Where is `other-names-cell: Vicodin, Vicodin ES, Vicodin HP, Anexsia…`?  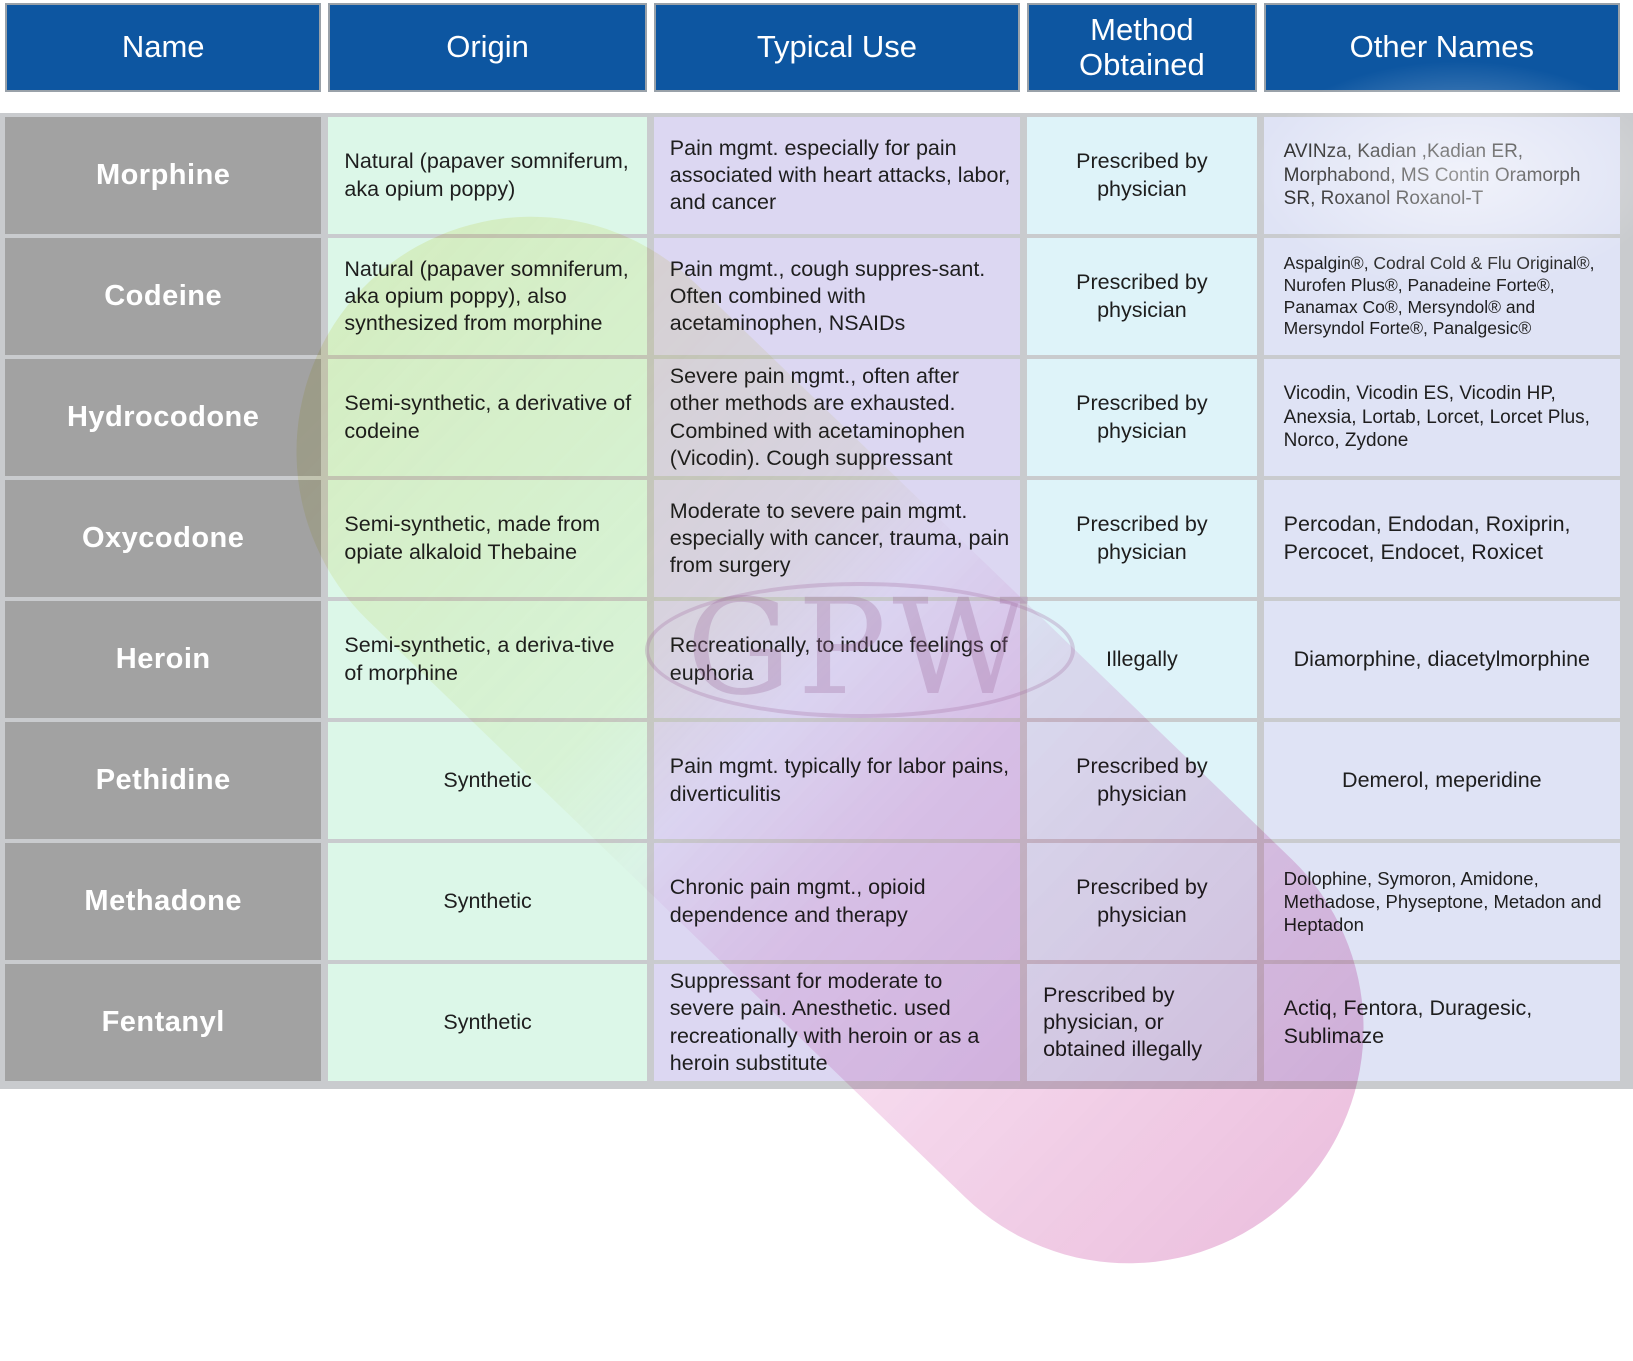
other-names-cell: Vicodin, Vicodin ES, Vicodin HP, Anexsia… is located at coordinates (1441, 417).